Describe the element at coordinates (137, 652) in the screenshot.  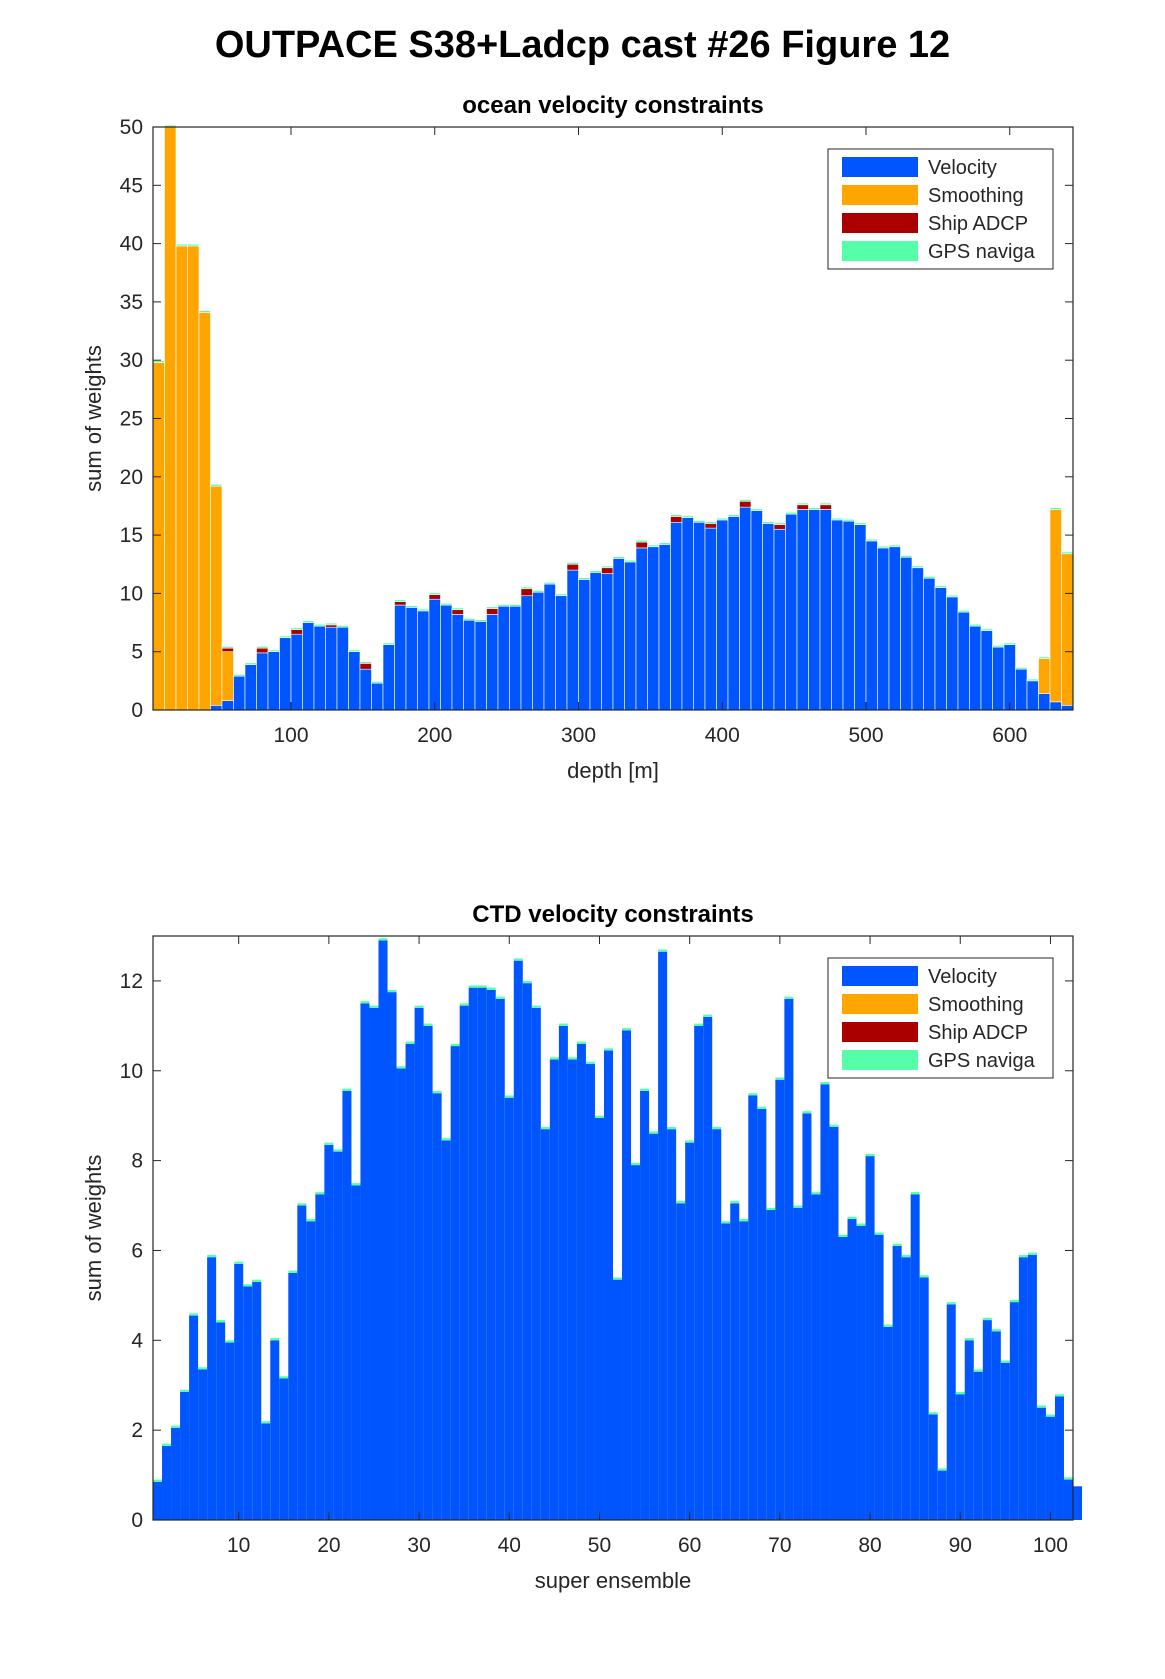
I see `ocean-ytick-label: 5` at that location.